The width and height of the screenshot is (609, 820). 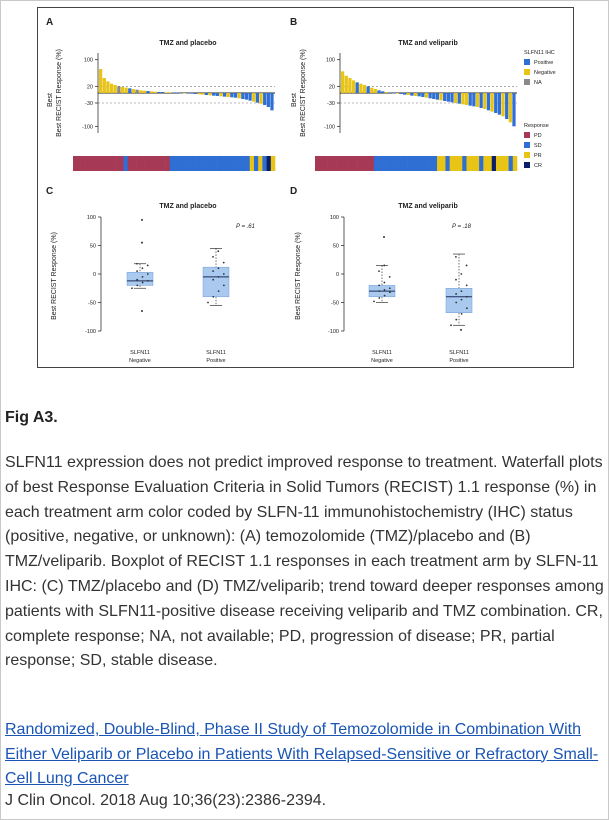 What do you see at coordinates (92, 304) in the screenshot?
I see `y-tick-label: -50` at bounding box center [92, 304].